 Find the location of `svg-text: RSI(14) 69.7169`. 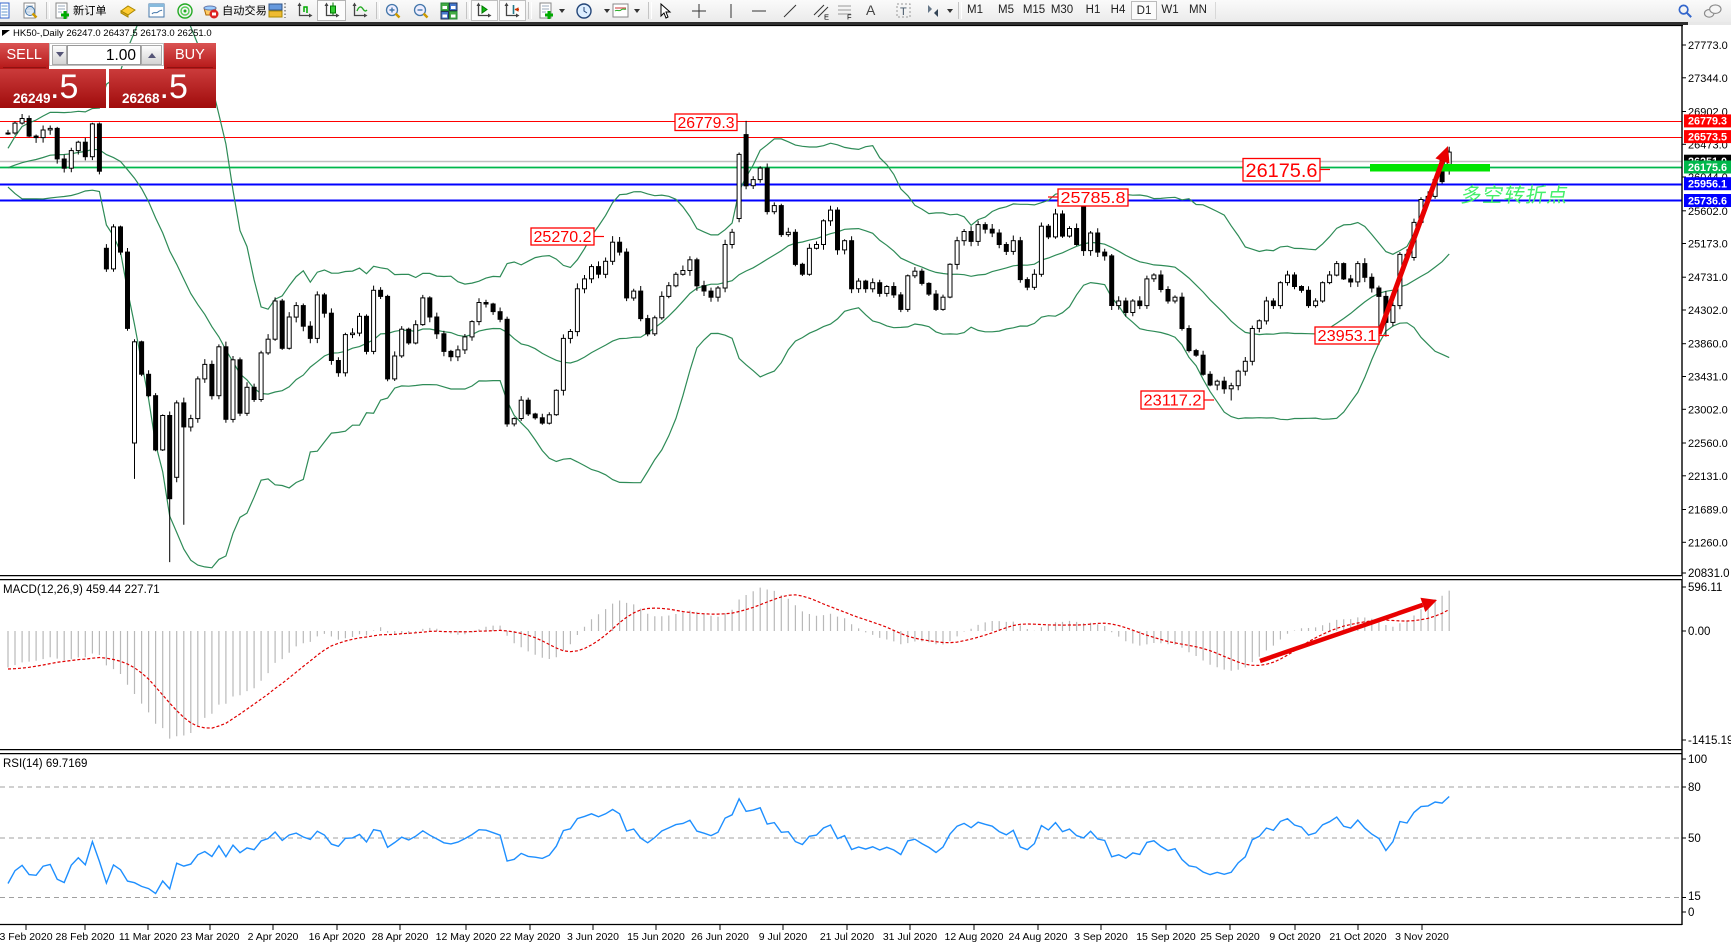

svg-text: RSI(14) 69.7169 is located at coordinates (45, 764).